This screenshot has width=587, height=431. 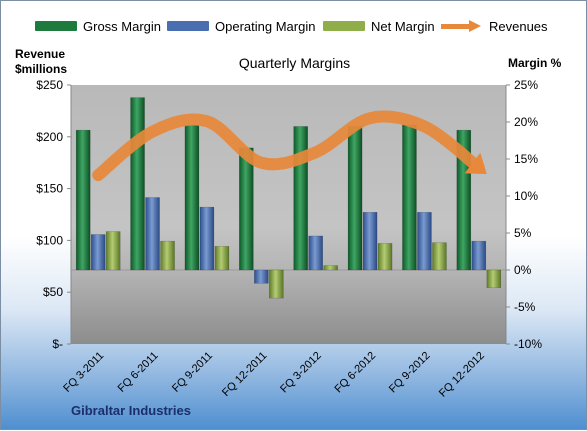 What do you see at coordinates (344, 26) in the screenshot?
I see `legend-swatch-net-margin` at bounding box center [344, 26].